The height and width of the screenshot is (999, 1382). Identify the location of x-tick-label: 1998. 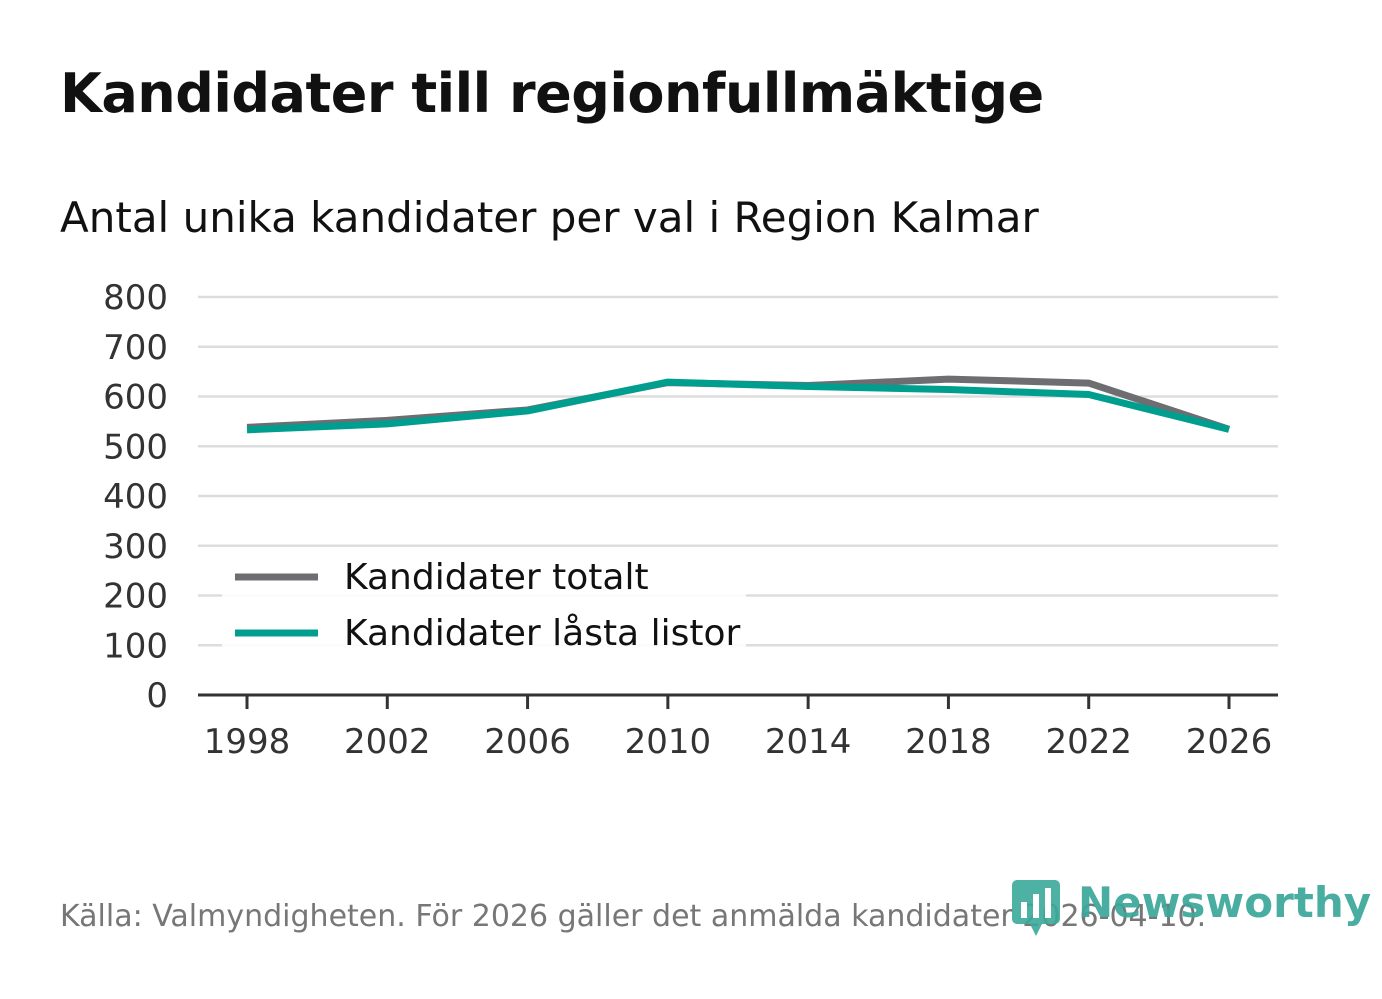
(247, 742).